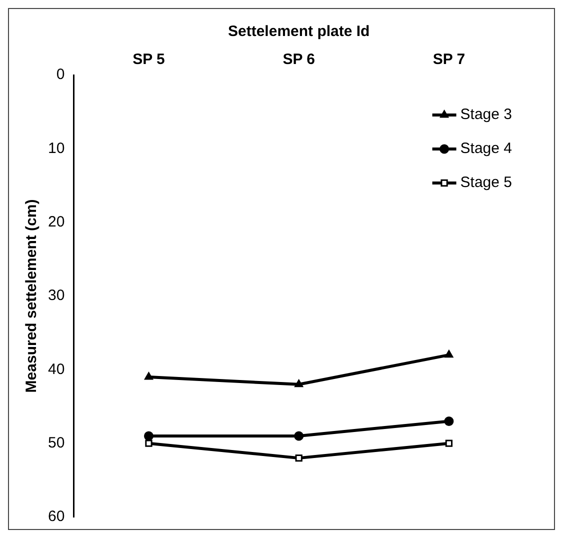  What do you see at coordinates (56, 369) in the screenshot?
I see `y-tick-label: 40` at bounding box center [56, 369].